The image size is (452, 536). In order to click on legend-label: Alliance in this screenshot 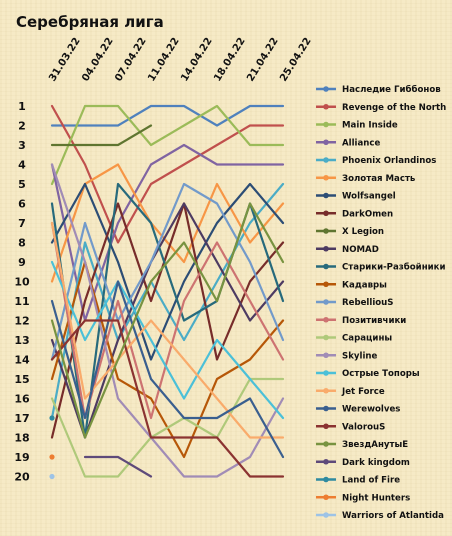, I will do `click(361, 143)`.